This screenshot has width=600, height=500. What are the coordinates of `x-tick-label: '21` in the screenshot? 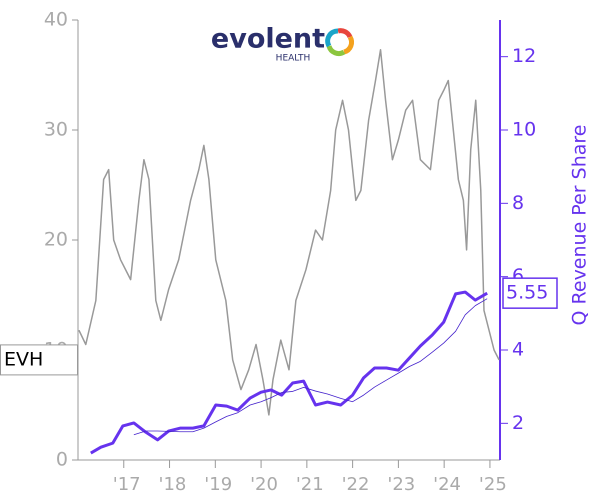 It's located at (310, 484).